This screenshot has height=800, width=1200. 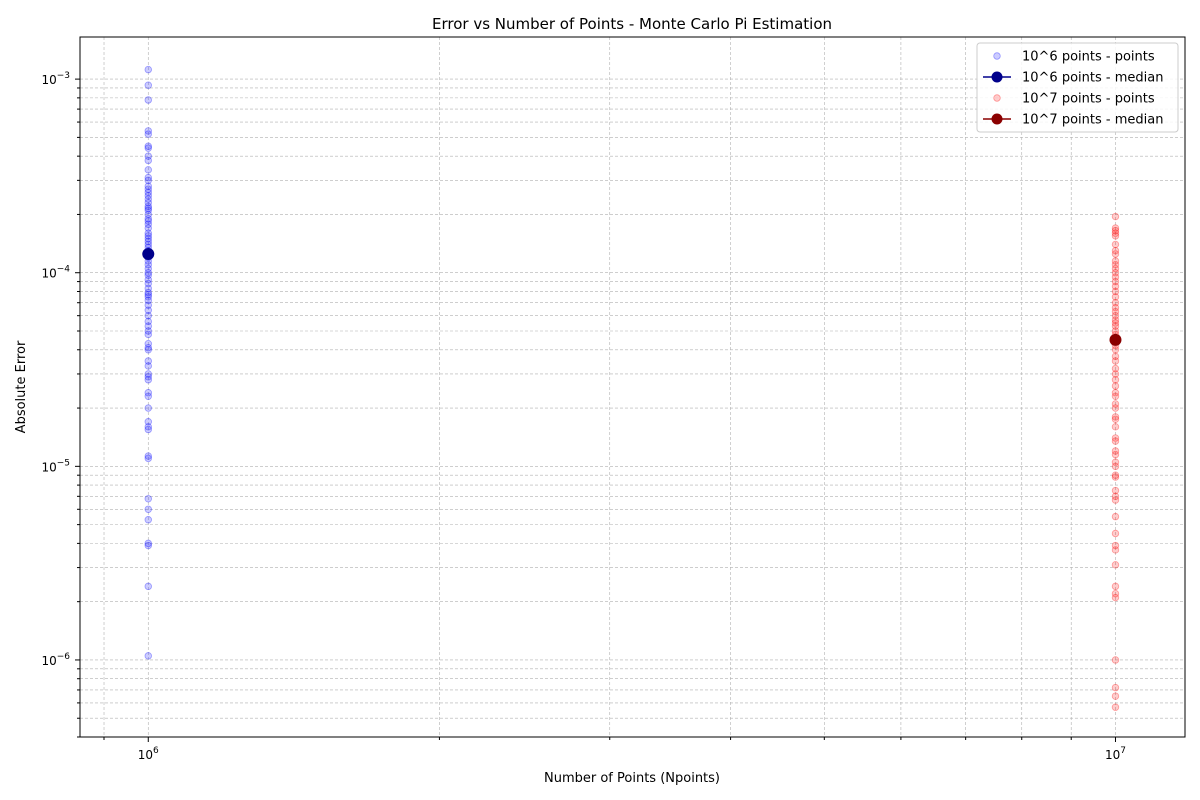 I want to click on legend-marker-median, so click(x=997, y=77).